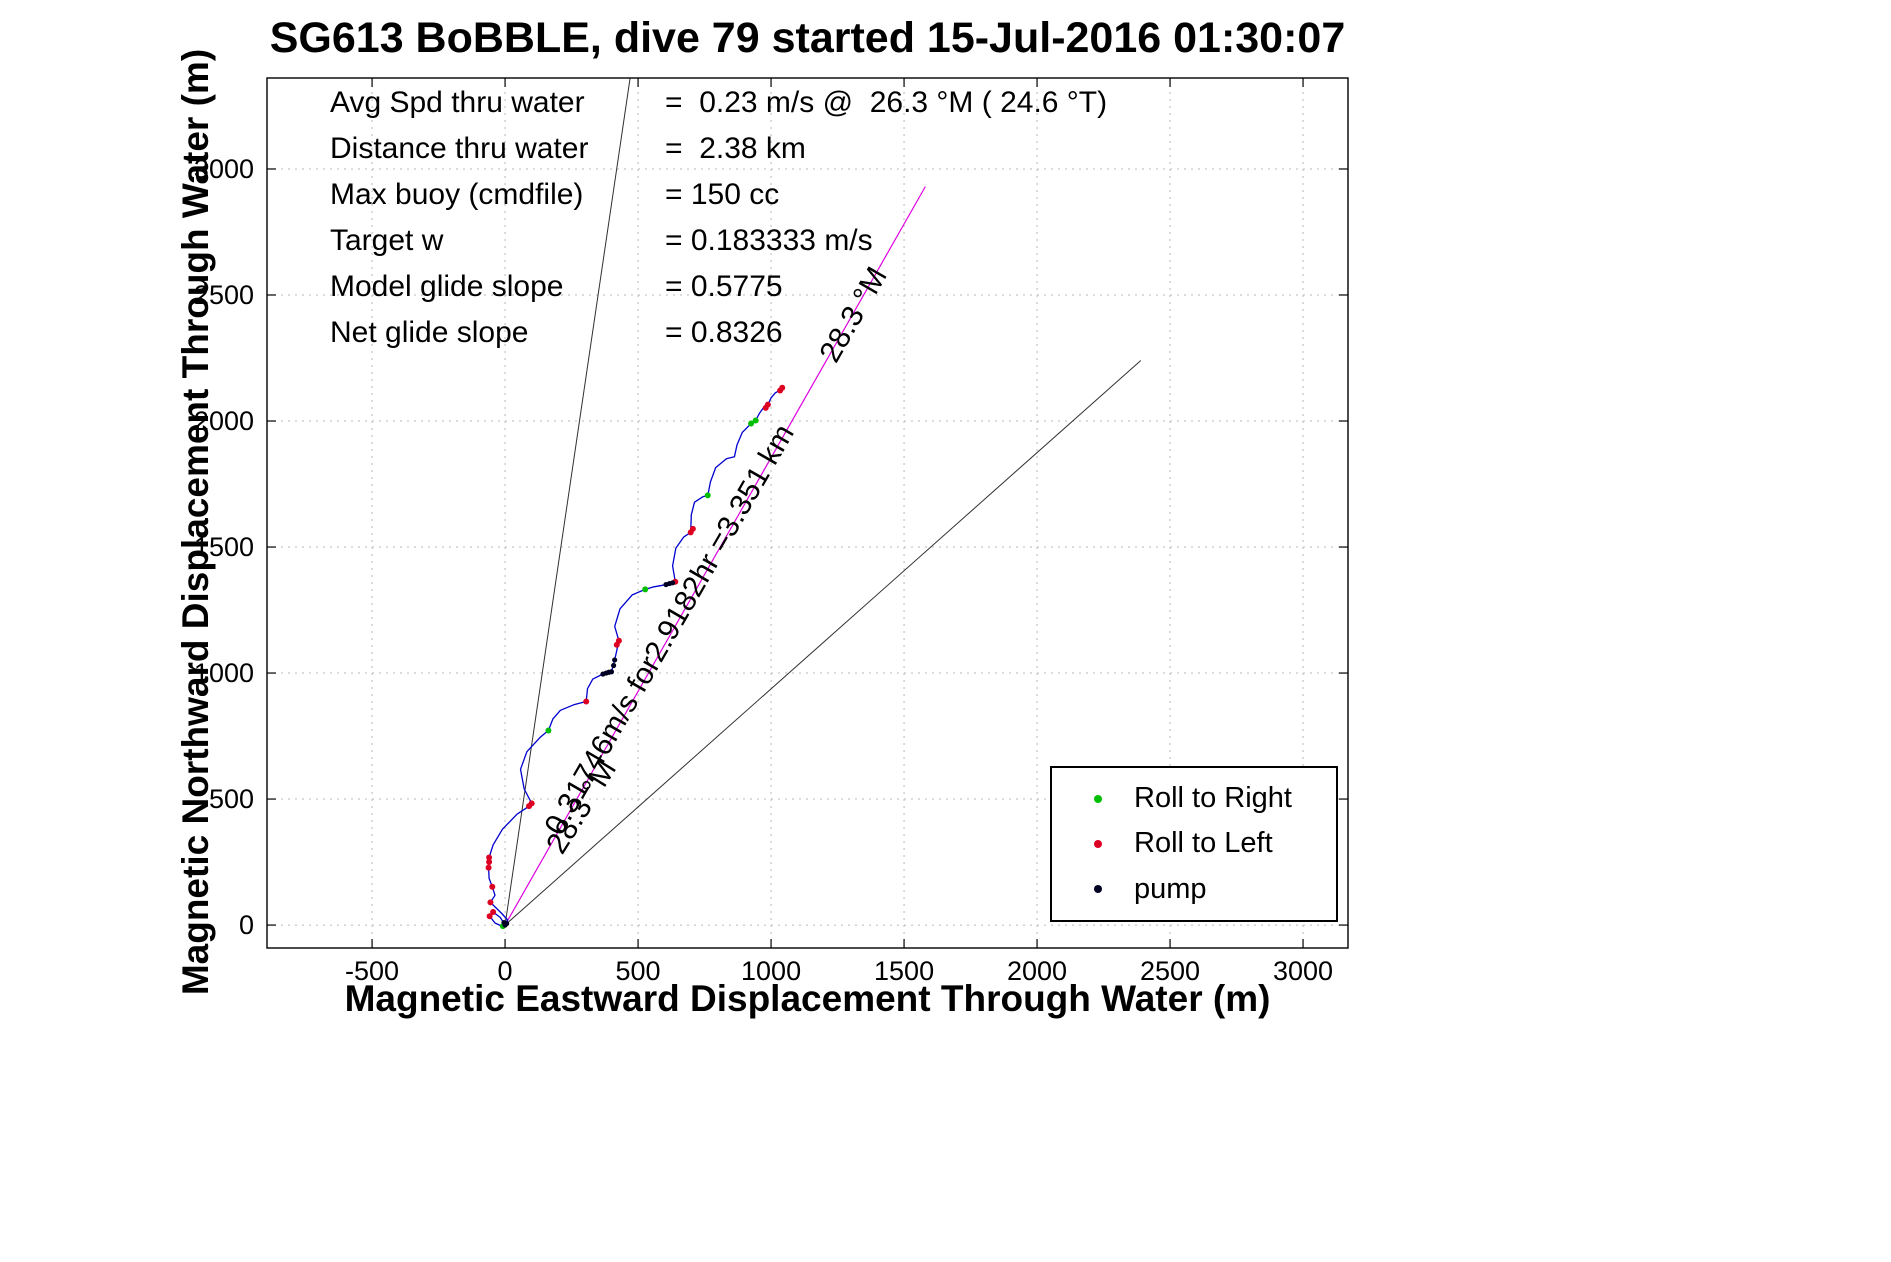 The width and height of the screenshot is (1891, 1262). What do you see at coordinates (1098, 798) in the screenshot?
I see `roll-right-dot-icon` at bounding box center [1098, 798].